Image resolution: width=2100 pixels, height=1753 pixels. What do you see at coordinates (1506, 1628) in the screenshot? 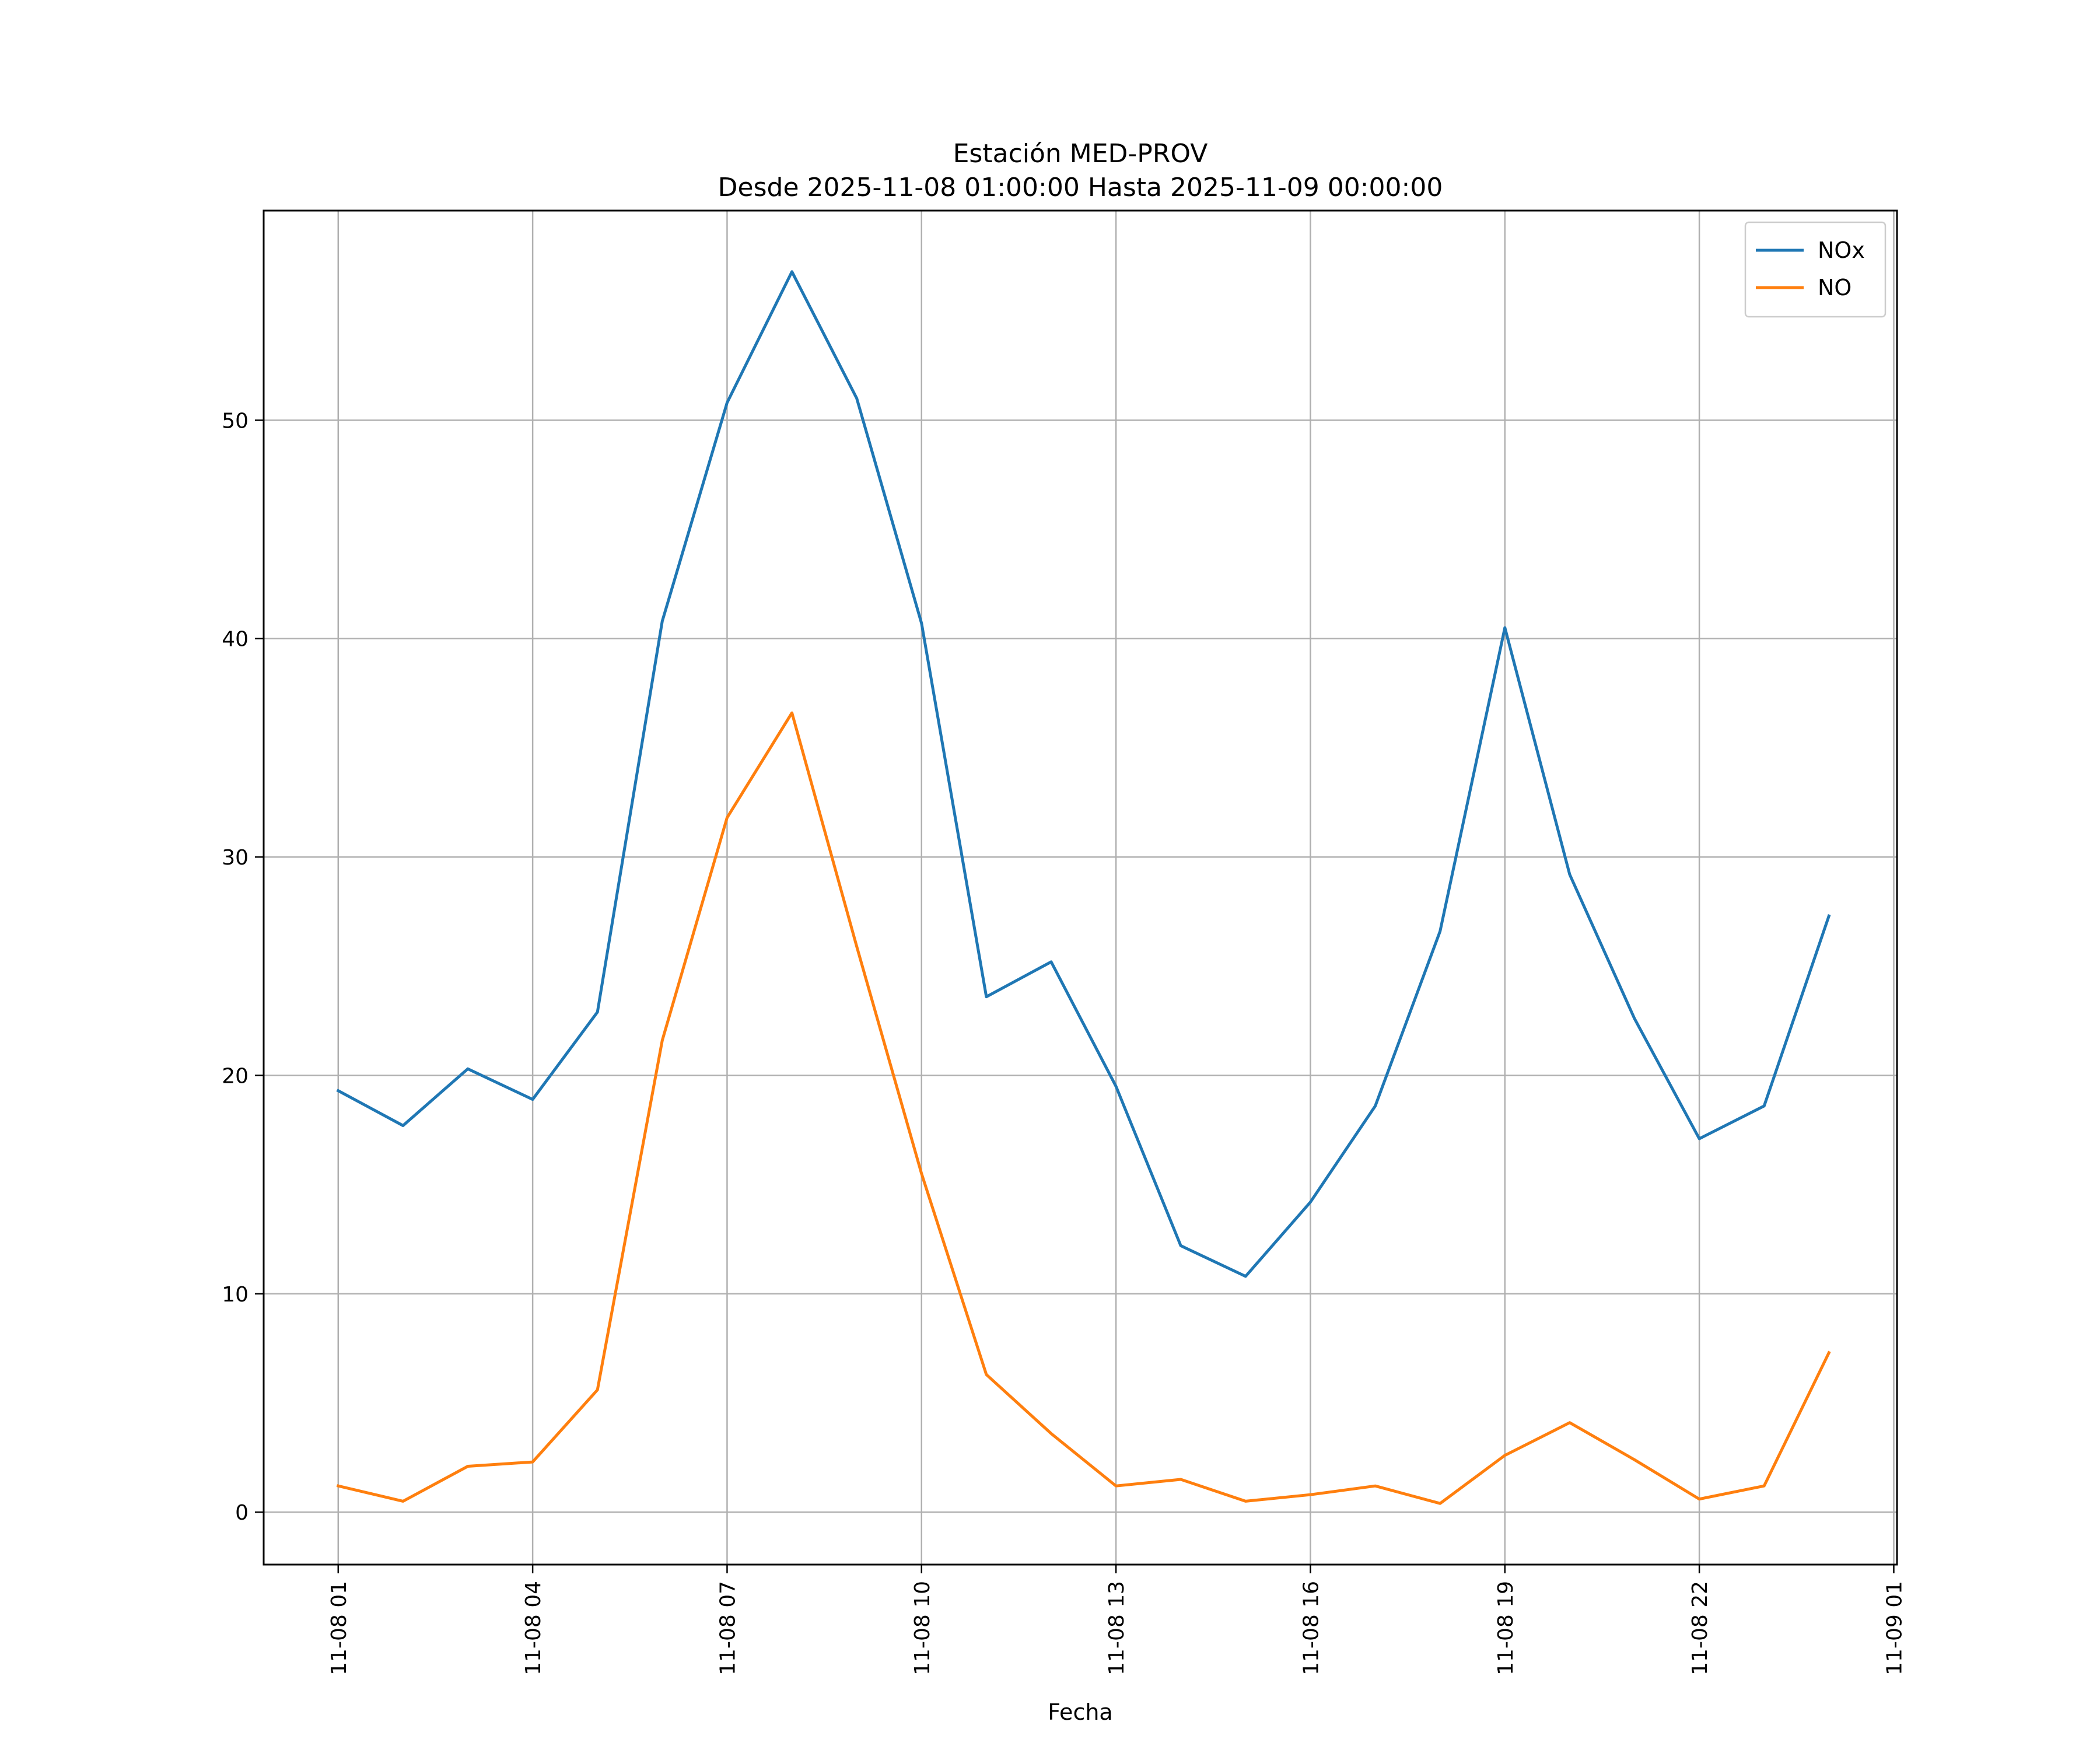
I see `x-tick-label: 11-08 19` at bounding box center [1506, 1628].